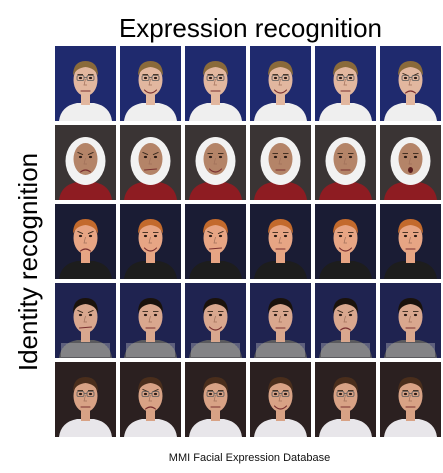  Describe the element at coordinates (150, 241) in the screenshot. I see `face-image-r3-c2` at that location.